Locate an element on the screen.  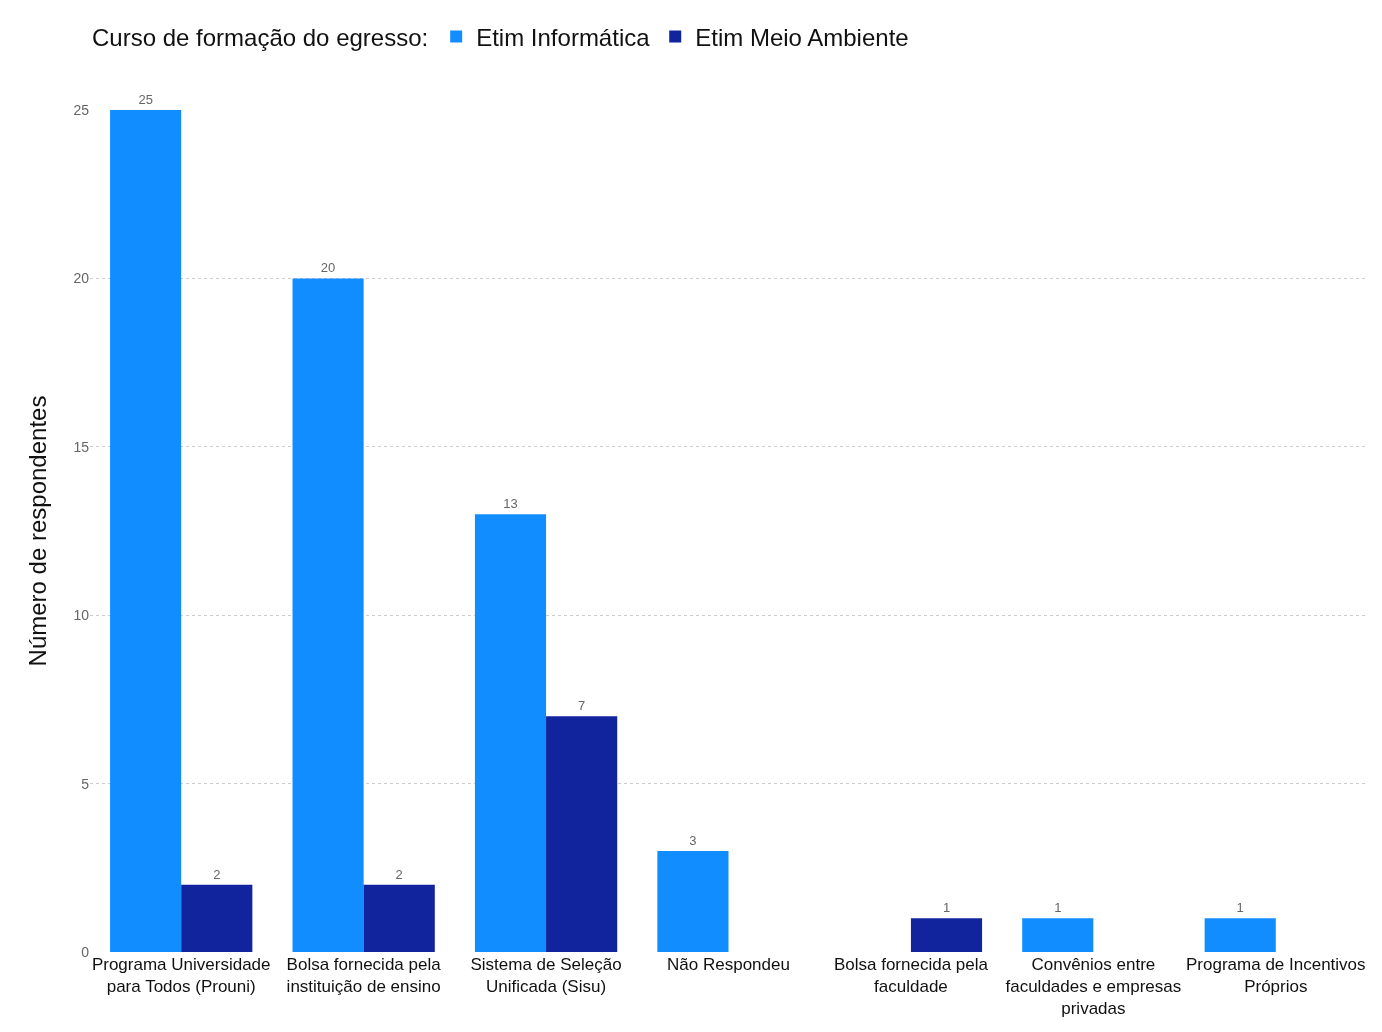
y-tick-label: 10 is located at coordinates (81, 615).